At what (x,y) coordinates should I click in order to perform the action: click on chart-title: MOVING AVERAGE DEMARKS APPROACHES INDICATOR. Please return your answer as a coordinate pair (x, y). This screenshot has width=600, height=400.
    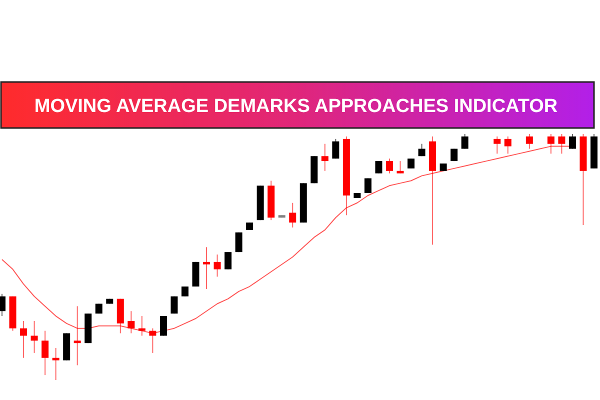
    Looking at the image, I should click on (296, 106).